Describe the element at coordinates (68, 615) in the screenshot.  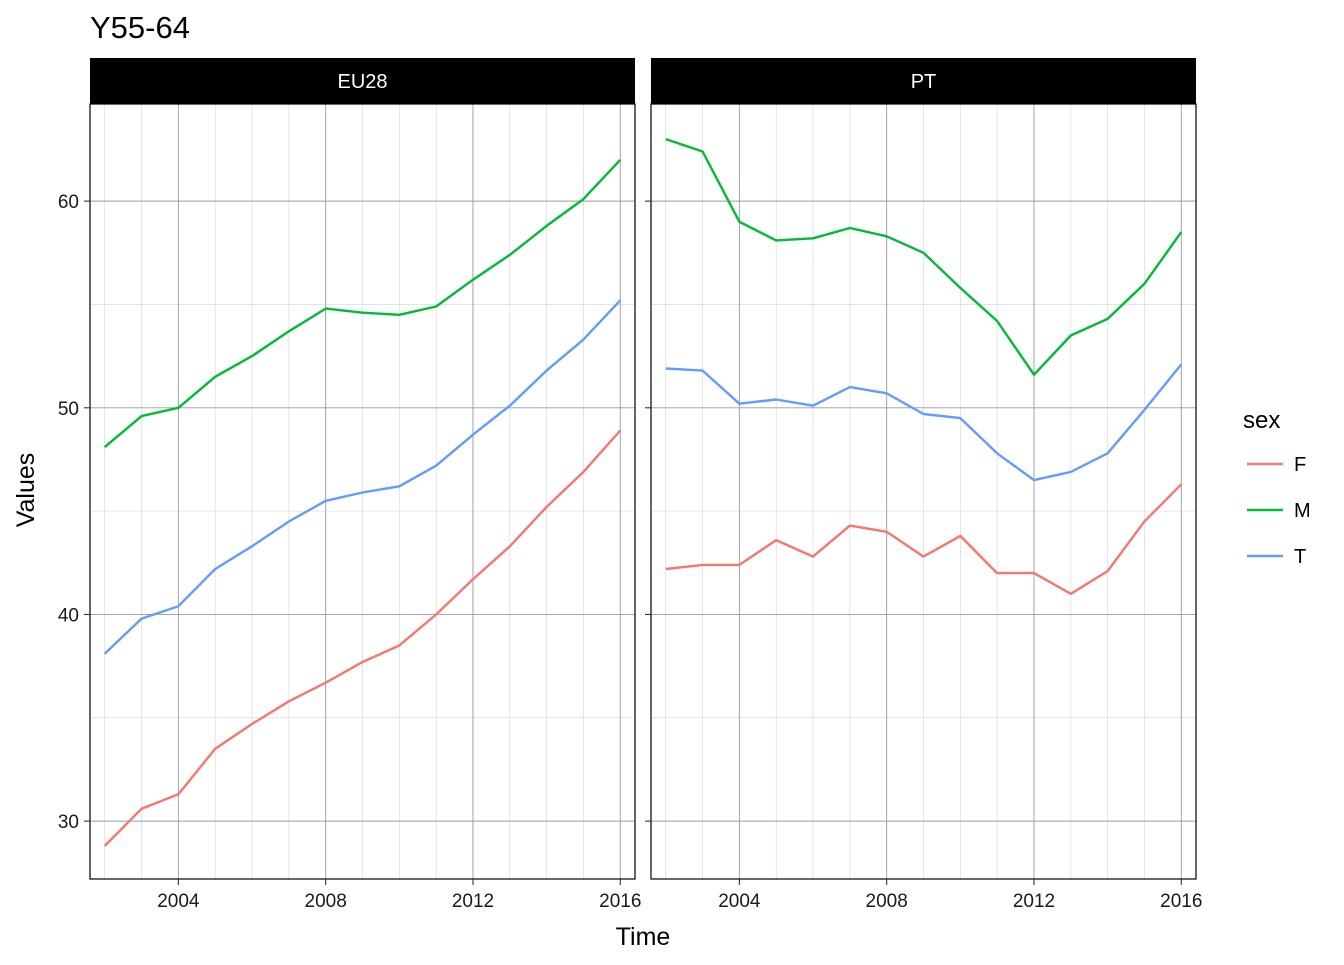
I see `y-tick-label: 40` at that location.